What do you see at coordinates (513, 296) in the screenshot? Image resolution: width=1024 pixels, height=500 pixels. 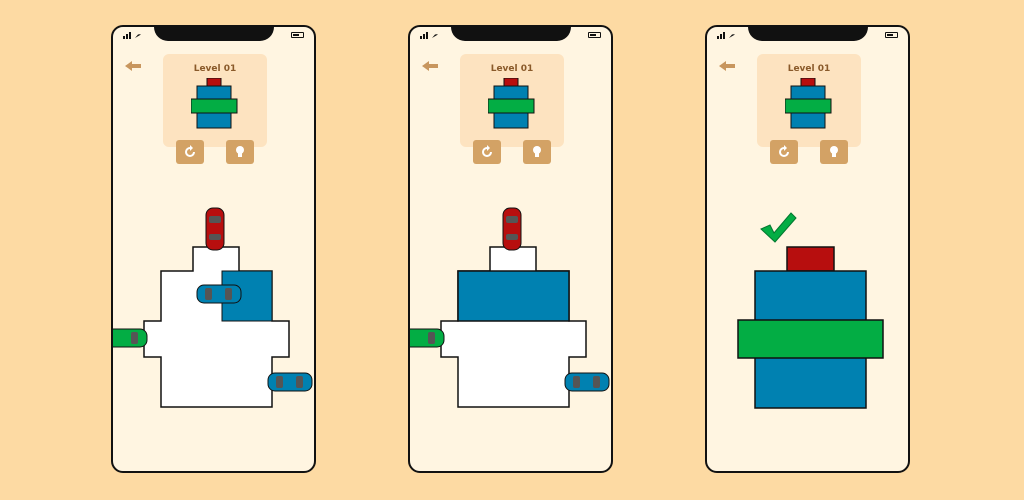 I see `blue-fill-complete` at bounding box center [513, 296].